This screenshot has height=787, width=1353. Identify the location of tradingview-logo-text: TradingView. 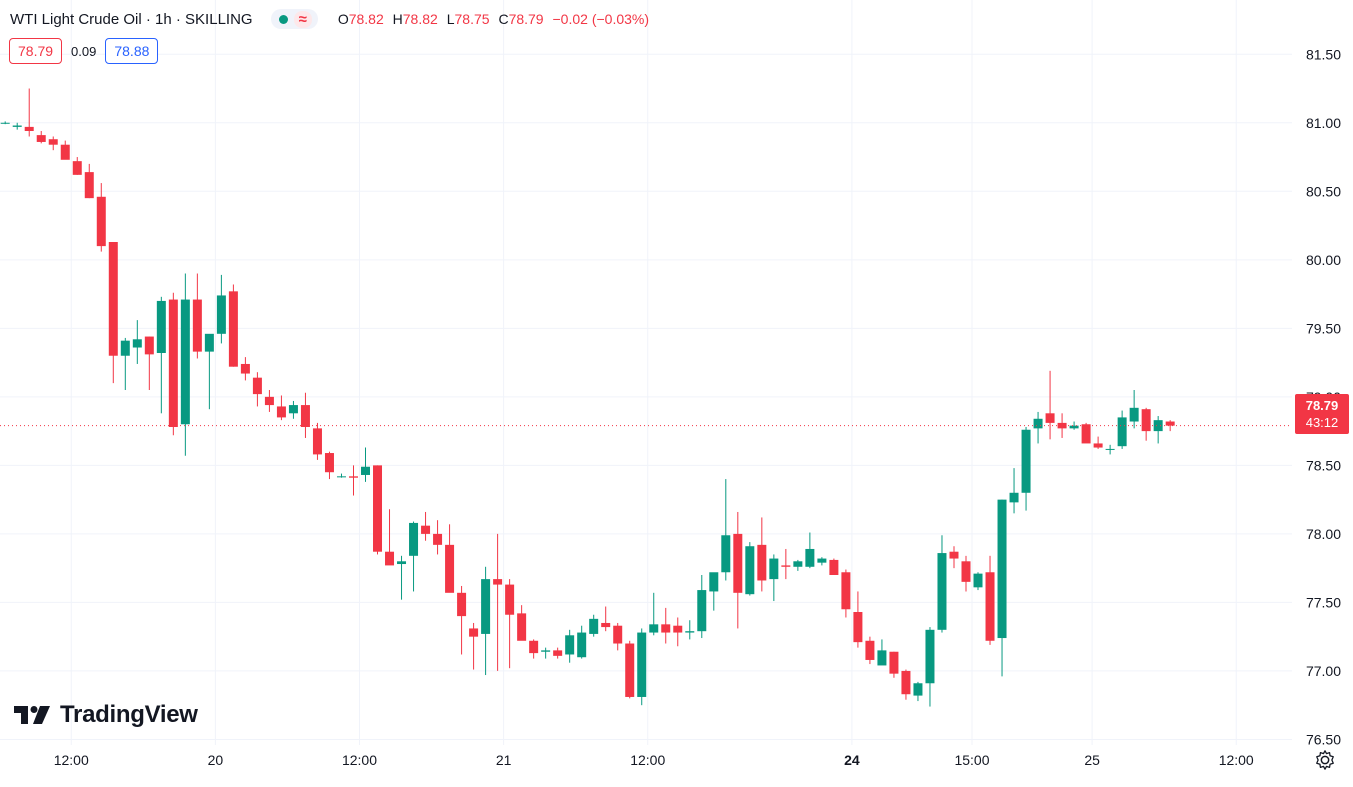
(129, 714).